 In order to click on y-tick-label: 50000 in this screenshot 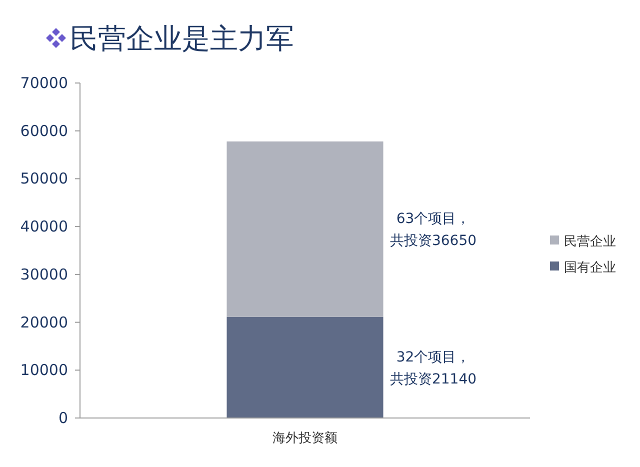, I will do `click(44, 179)`.